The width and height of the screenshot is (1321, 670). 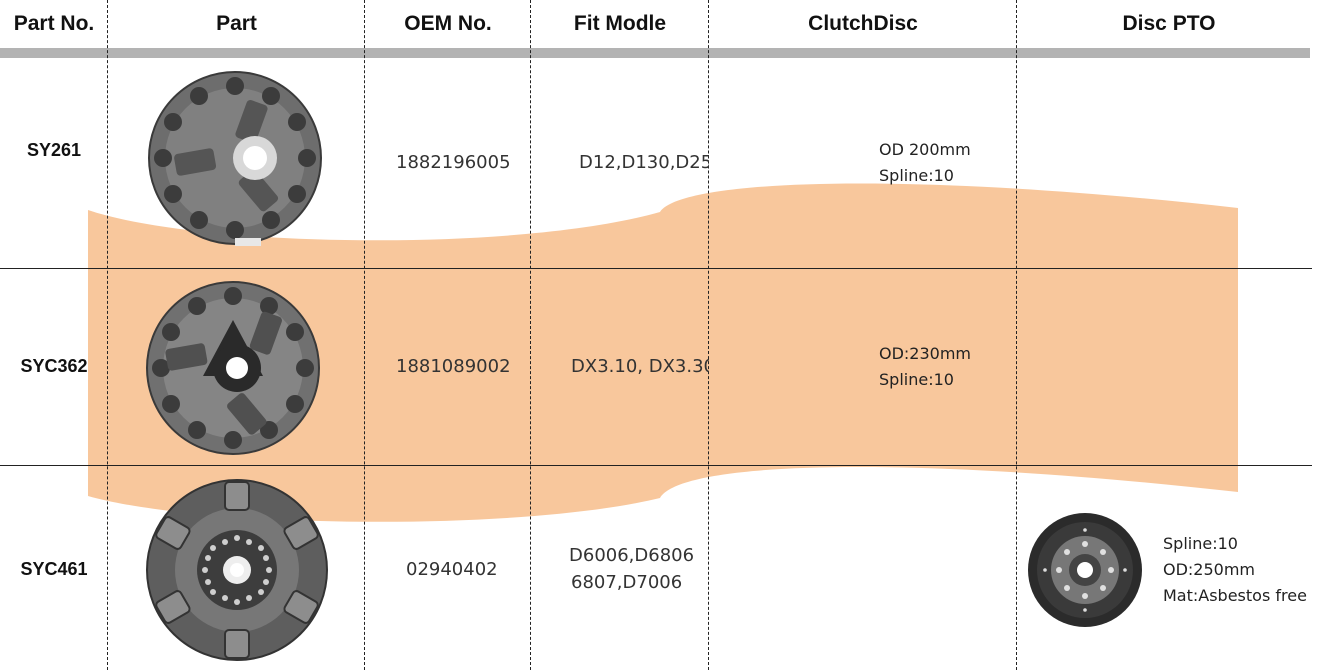 What do you see at coordinates (54, 366) in the screenshot?
I see `part-no-cell: SYC362` at bounding box center [54, 366].